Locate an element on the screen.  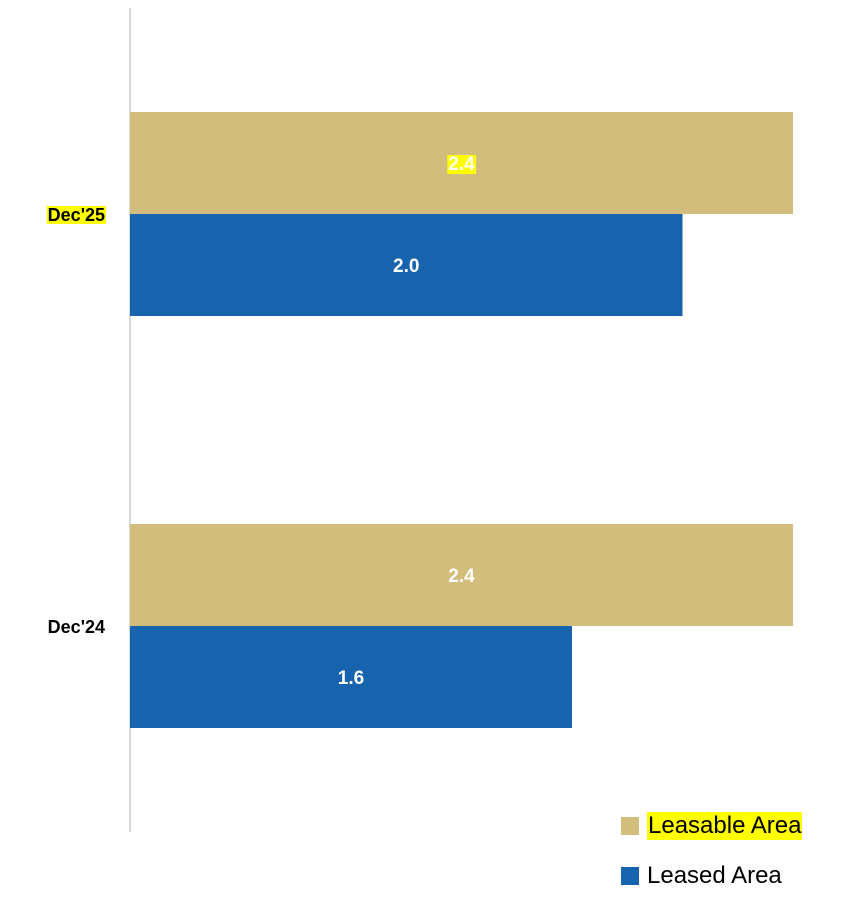
category-label-highlight is located at coordinates (76, 215).